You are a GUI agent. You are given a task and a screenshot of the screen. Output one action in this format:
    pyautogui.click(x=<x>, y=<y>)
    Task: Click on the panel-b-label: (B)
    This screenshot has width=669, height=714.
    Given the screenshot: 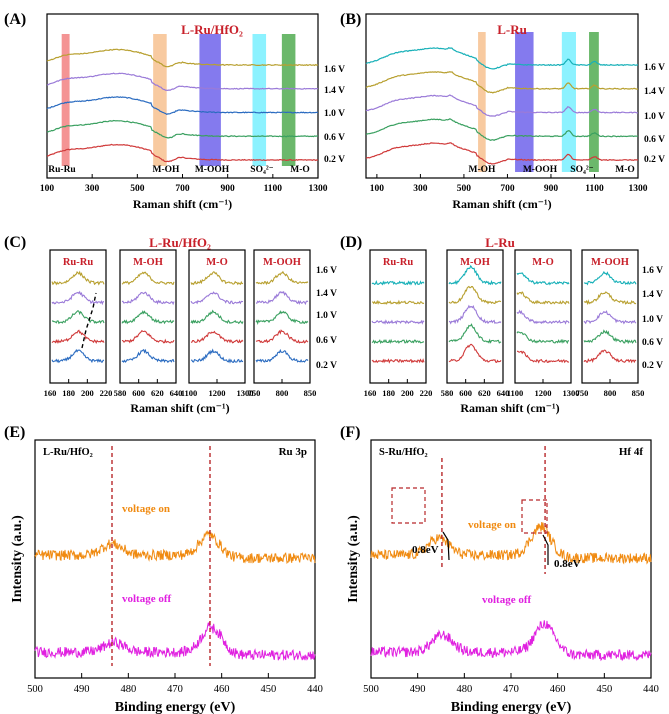 What is the action you would take?
    pyautogui.click(x=350, y=19)
    